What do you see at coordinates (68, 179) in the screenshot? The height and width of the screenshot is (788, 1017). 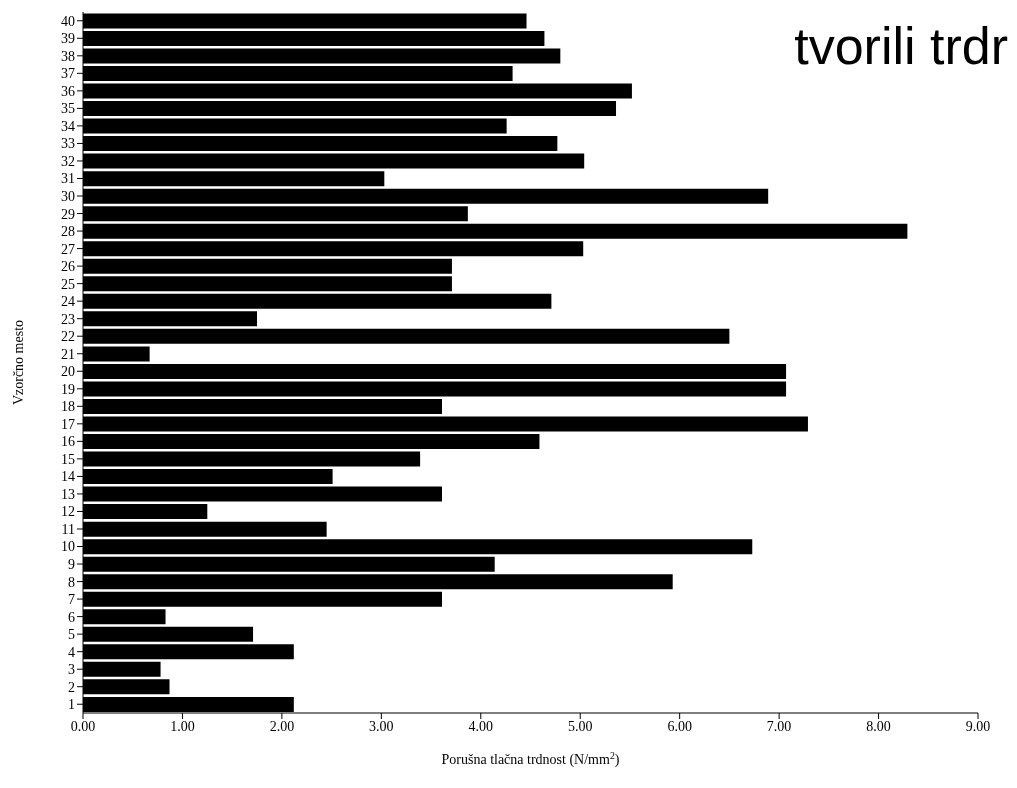 I see `y-tick-label: 31` at bounding box center [68, 179].